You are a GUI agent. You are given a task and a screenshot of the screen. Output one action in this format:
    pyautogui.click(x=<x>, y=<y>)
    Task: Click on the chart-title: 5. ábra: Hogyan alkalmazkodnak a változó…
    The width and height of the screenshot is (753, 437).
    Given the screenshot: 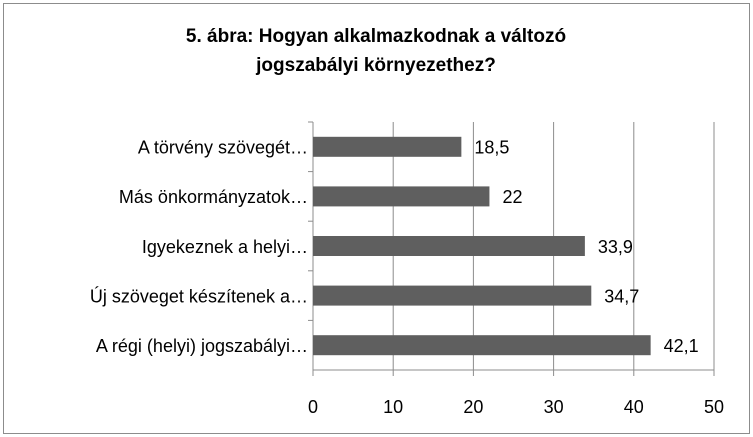 What is the action you would take?
    pyautogui.click(x=376, y=51)
    